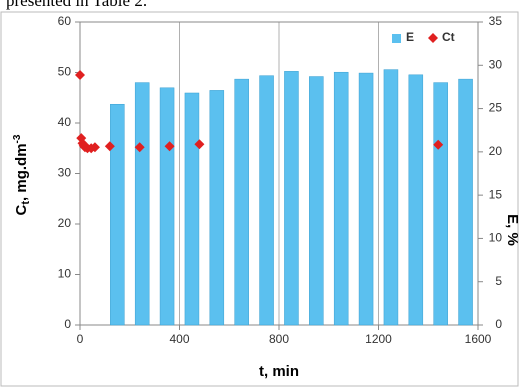 This screenshot has width=519, height=387. Describe the element at coordinates (65, 122) in the screenshot. I see `y-tick-label: 40` at that location.